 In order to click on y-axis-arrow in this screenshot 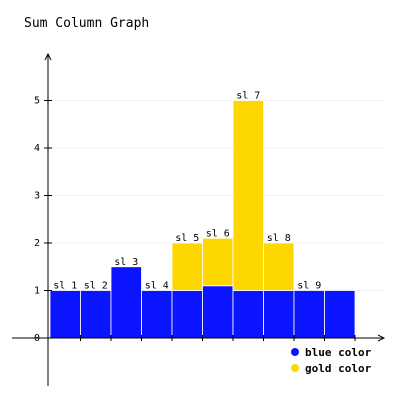, I will do `click(48, 56)`.